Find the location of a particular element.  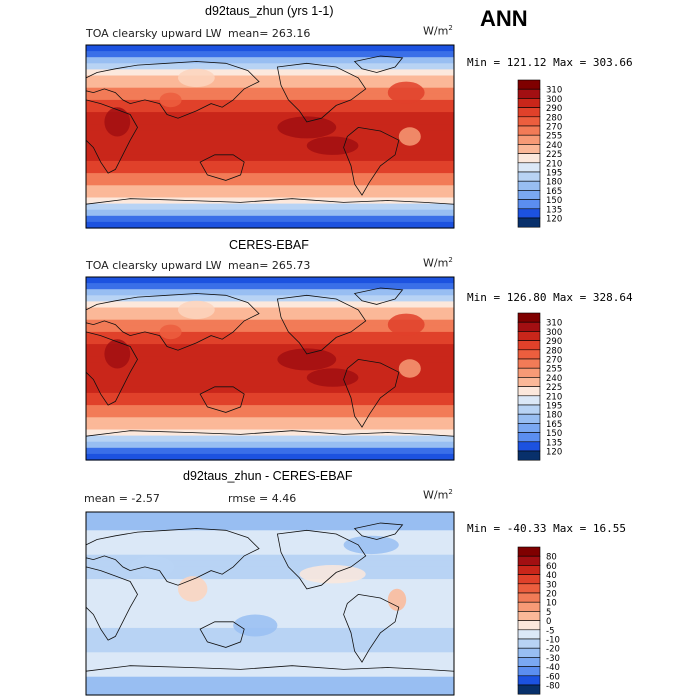

colorbar-tick-label: 255 is located at coordinates (554, 370).